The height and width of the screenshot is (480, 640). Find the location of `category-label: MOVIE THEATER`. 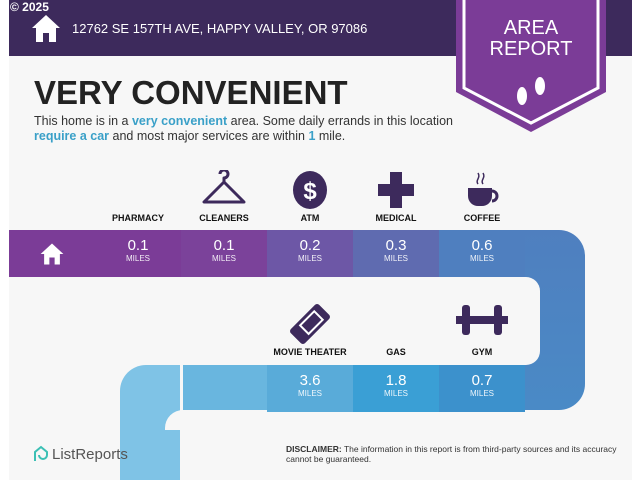

category-label: MOVIE THEATER is located at coordinates (310, 352).